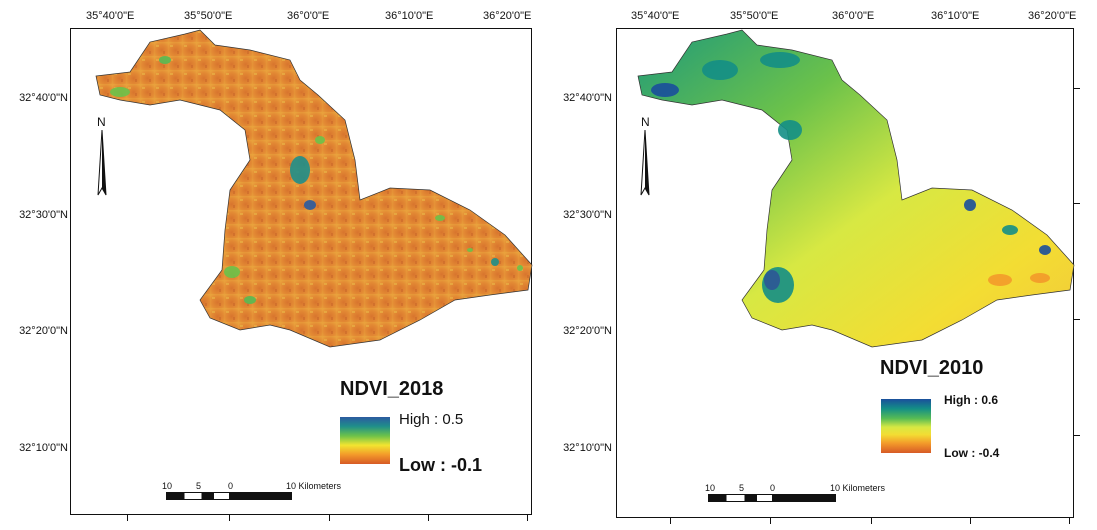 The height and width of the screenshot is (530, 1097). I want to click on map-title: NDVI_2018, so click(392, 389).